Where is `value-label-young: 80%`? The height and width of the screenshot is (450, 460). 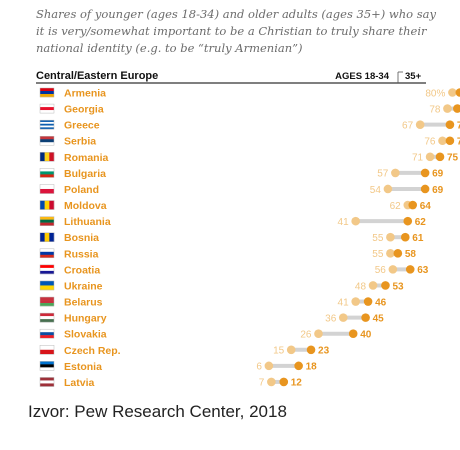 value-label-young: 80% is located at coordinates (435, 93).